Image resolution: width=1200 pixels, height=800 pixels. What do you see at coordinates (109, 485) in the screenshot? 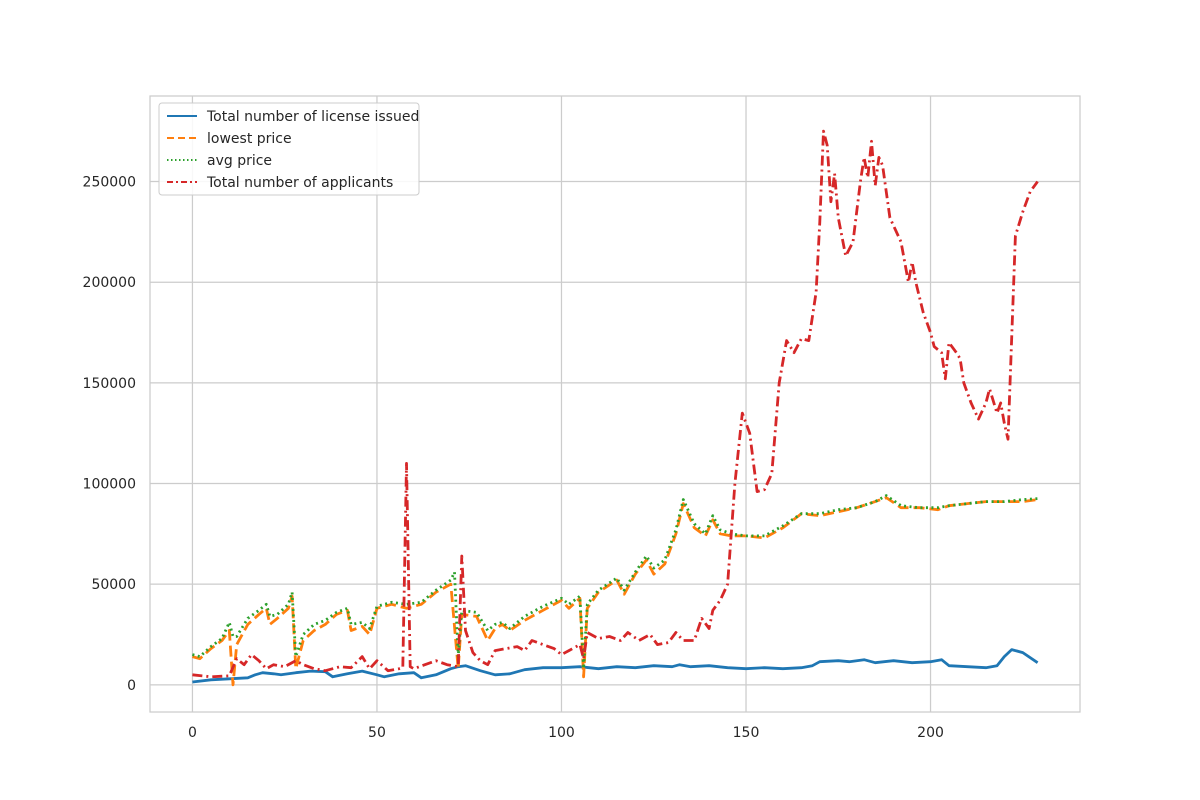
I see `y-tick-label: 100000` at bounding box center [109, 485].